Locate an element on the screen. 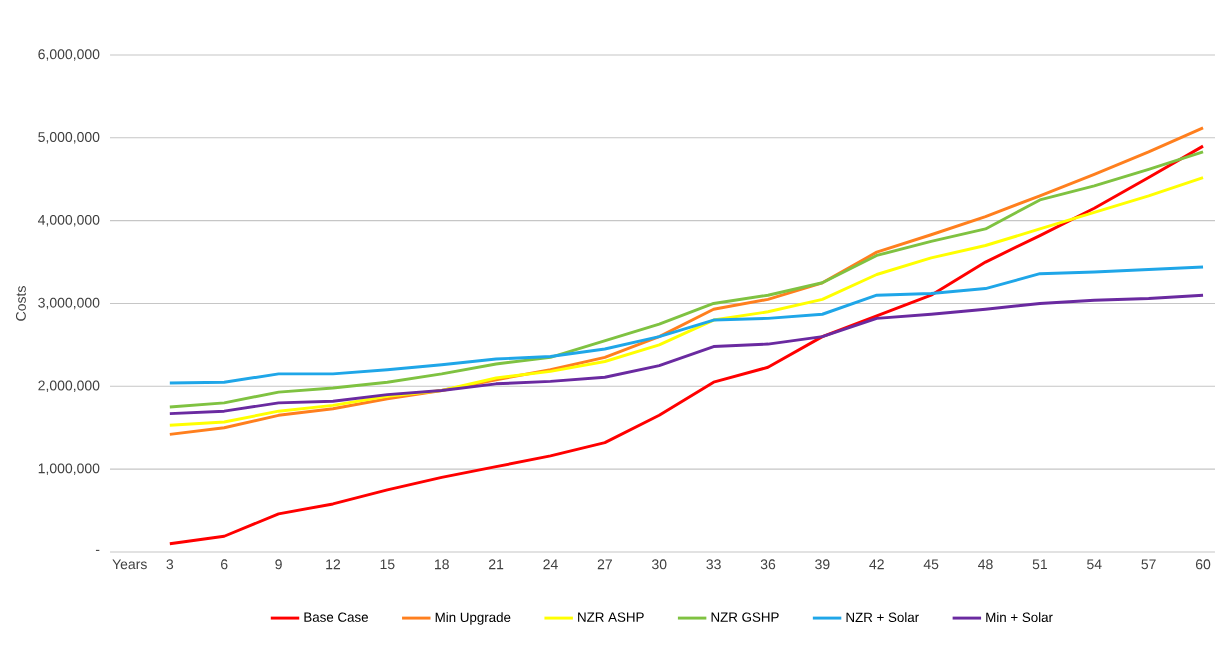 The width and height of the screenshot is (1222, 667). x-axis-title: Years is located at coordinates (129, 564).